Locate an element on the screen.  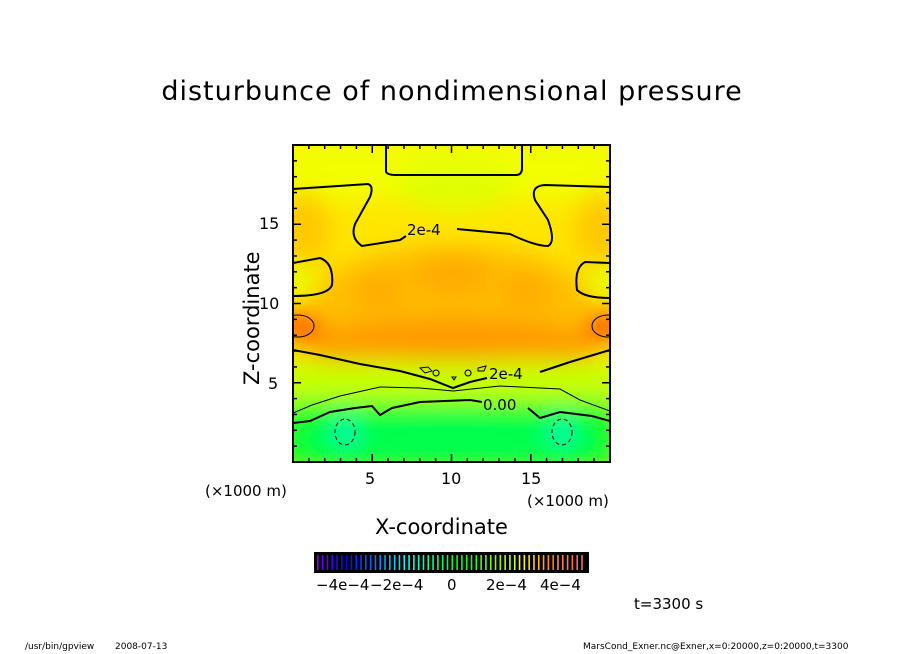
colorbar-label: −4e−4 is located at coordinates (343, 585).